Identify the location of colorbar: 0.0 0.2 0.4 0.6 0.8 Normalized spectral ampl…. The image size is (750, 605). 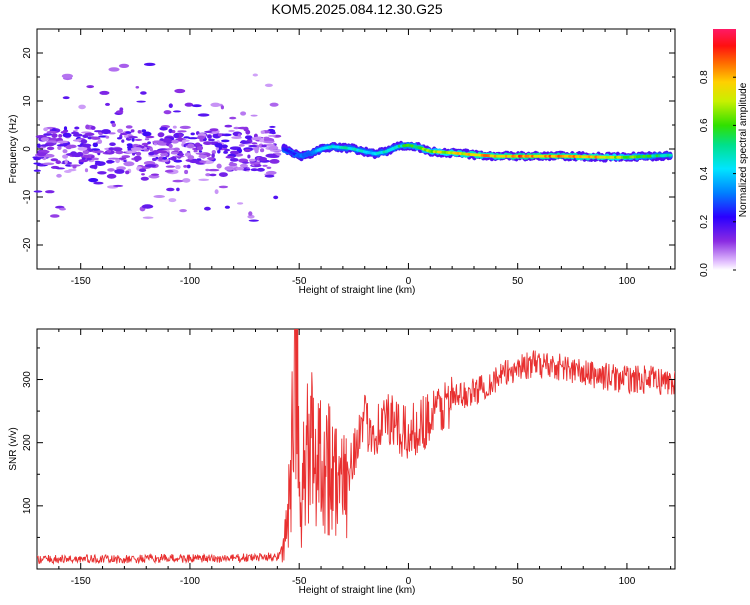
(724, 153).